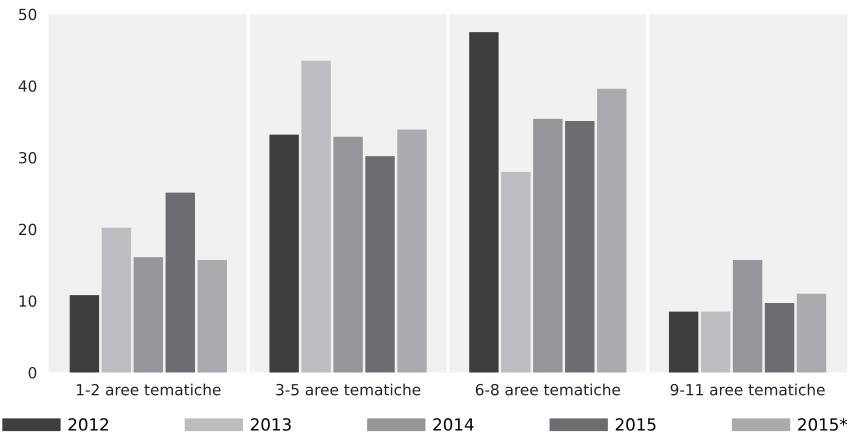 The image size is (850, 444). I want to click on x-tick-label: 3-5 aree tematiche, so click(348, 390).